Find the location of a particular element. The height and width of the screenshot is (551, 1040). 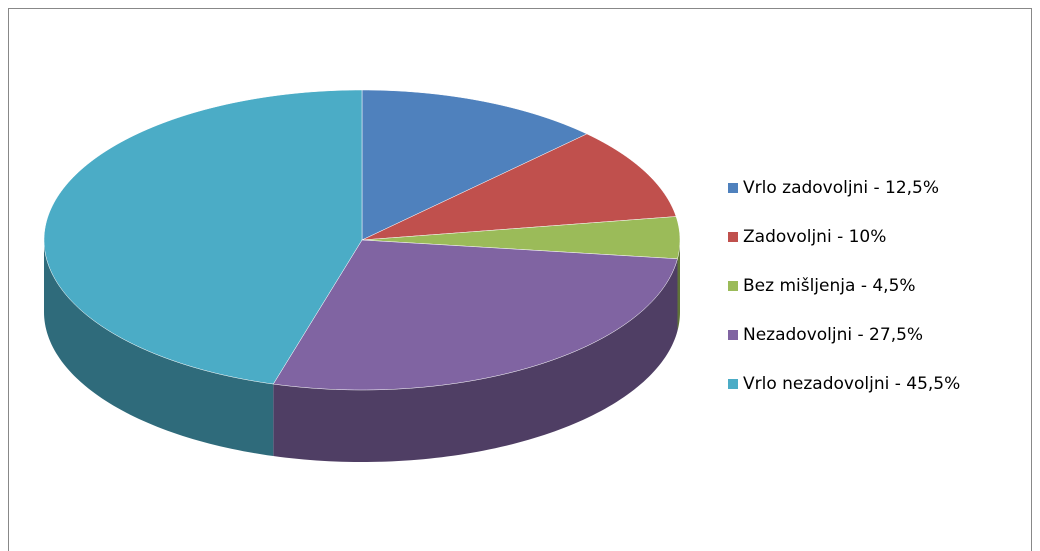

legend-label: Vrlo zadovoljni - 12,5% is located at coordinates (841, 188).